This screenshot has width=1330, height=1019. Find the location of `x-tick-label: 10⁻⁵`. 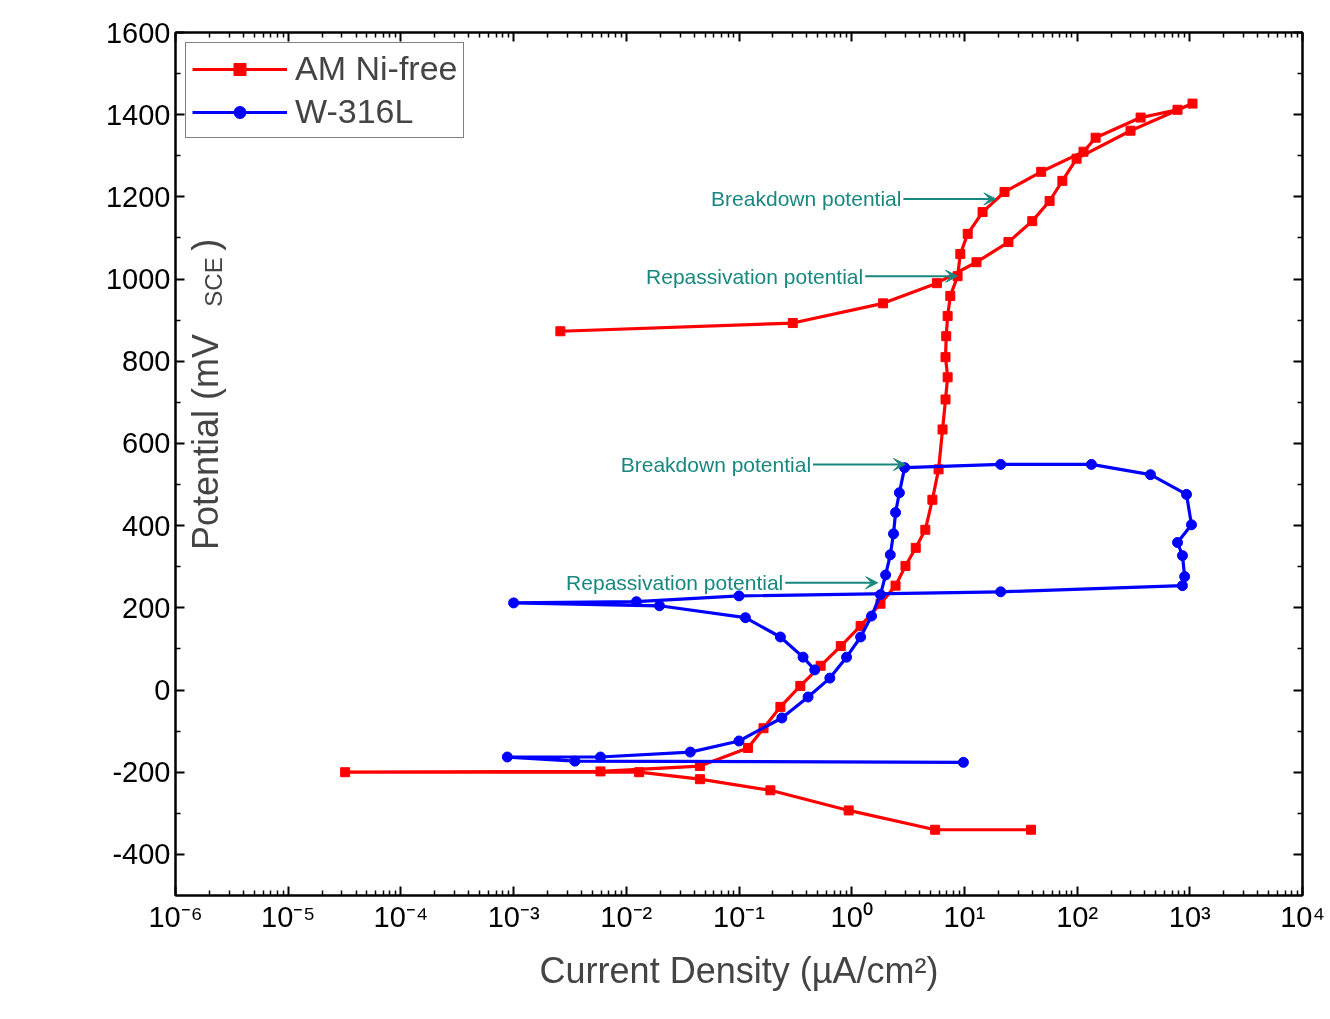

x-tick-label: 10⁻⁵ is located at coordinates (288, 916).